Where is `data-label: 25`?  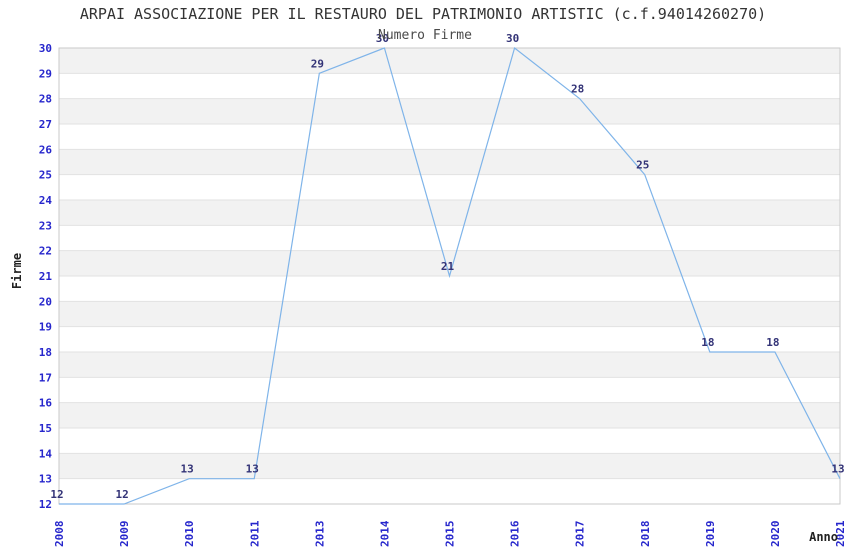 data-label: 25 is located at coordinates (642, 165).